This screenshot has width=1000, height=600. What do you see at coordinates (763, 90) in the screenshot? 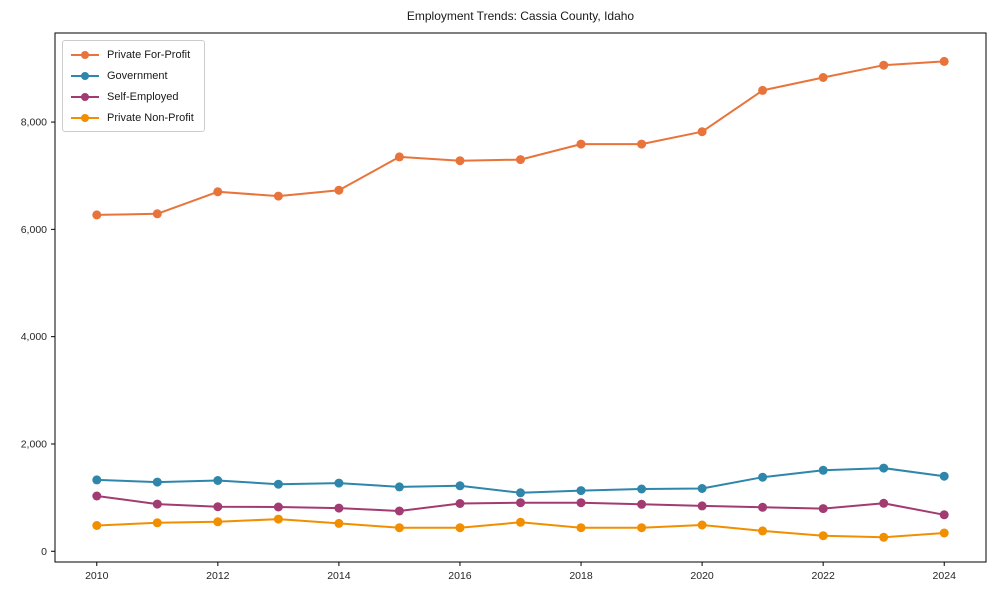
I see `data-point-private-for-profit-2021` at bounding box center [763, 90].